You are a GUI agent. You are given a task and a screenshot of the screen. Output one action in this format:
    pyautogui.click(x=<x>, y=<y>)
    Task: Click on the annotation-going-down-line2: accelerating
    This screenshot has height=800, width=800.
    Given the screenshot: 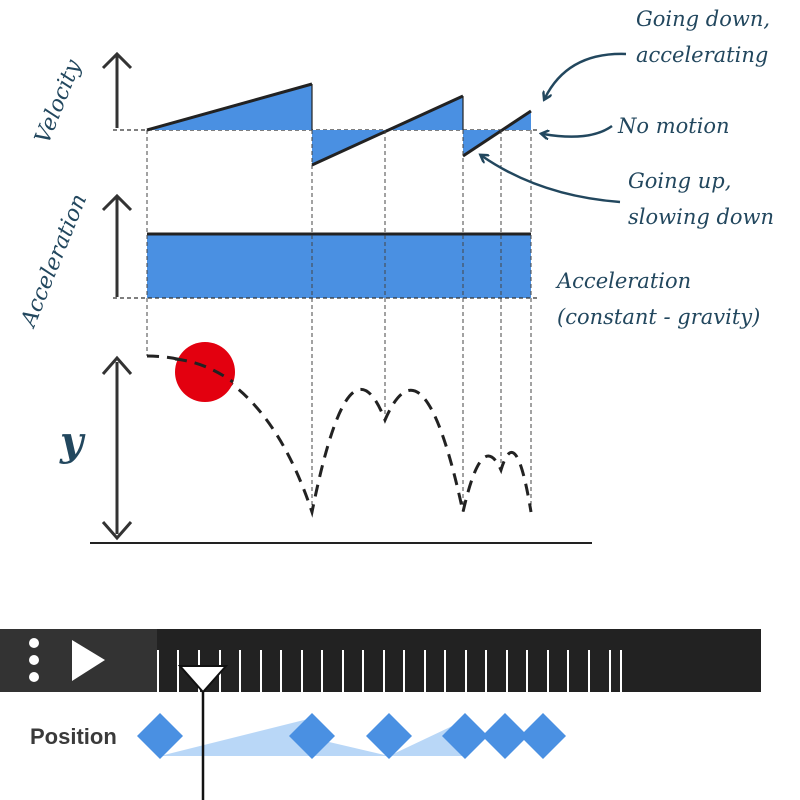 What is the action you would take?
    pyautogui.click(x=702, y=55)
    